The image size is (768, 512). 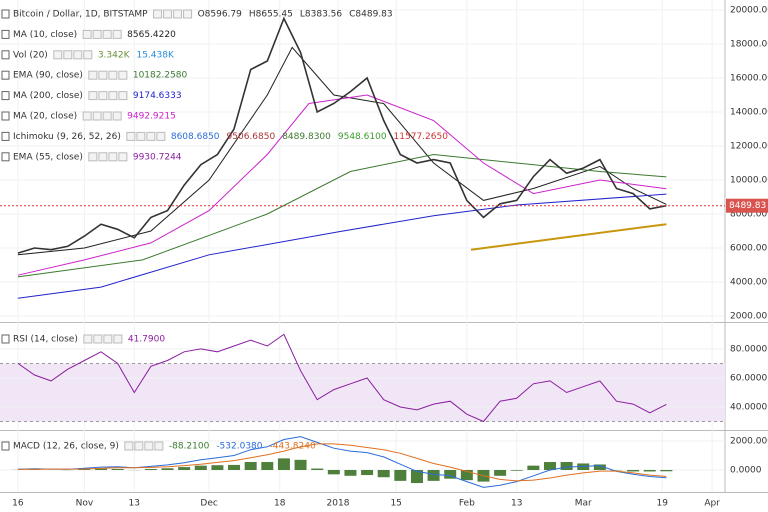 What do you see at coordinates (239, 447) in the screenshot?
I see `legend-value: -532.0380` at bounding box center [239, 447].